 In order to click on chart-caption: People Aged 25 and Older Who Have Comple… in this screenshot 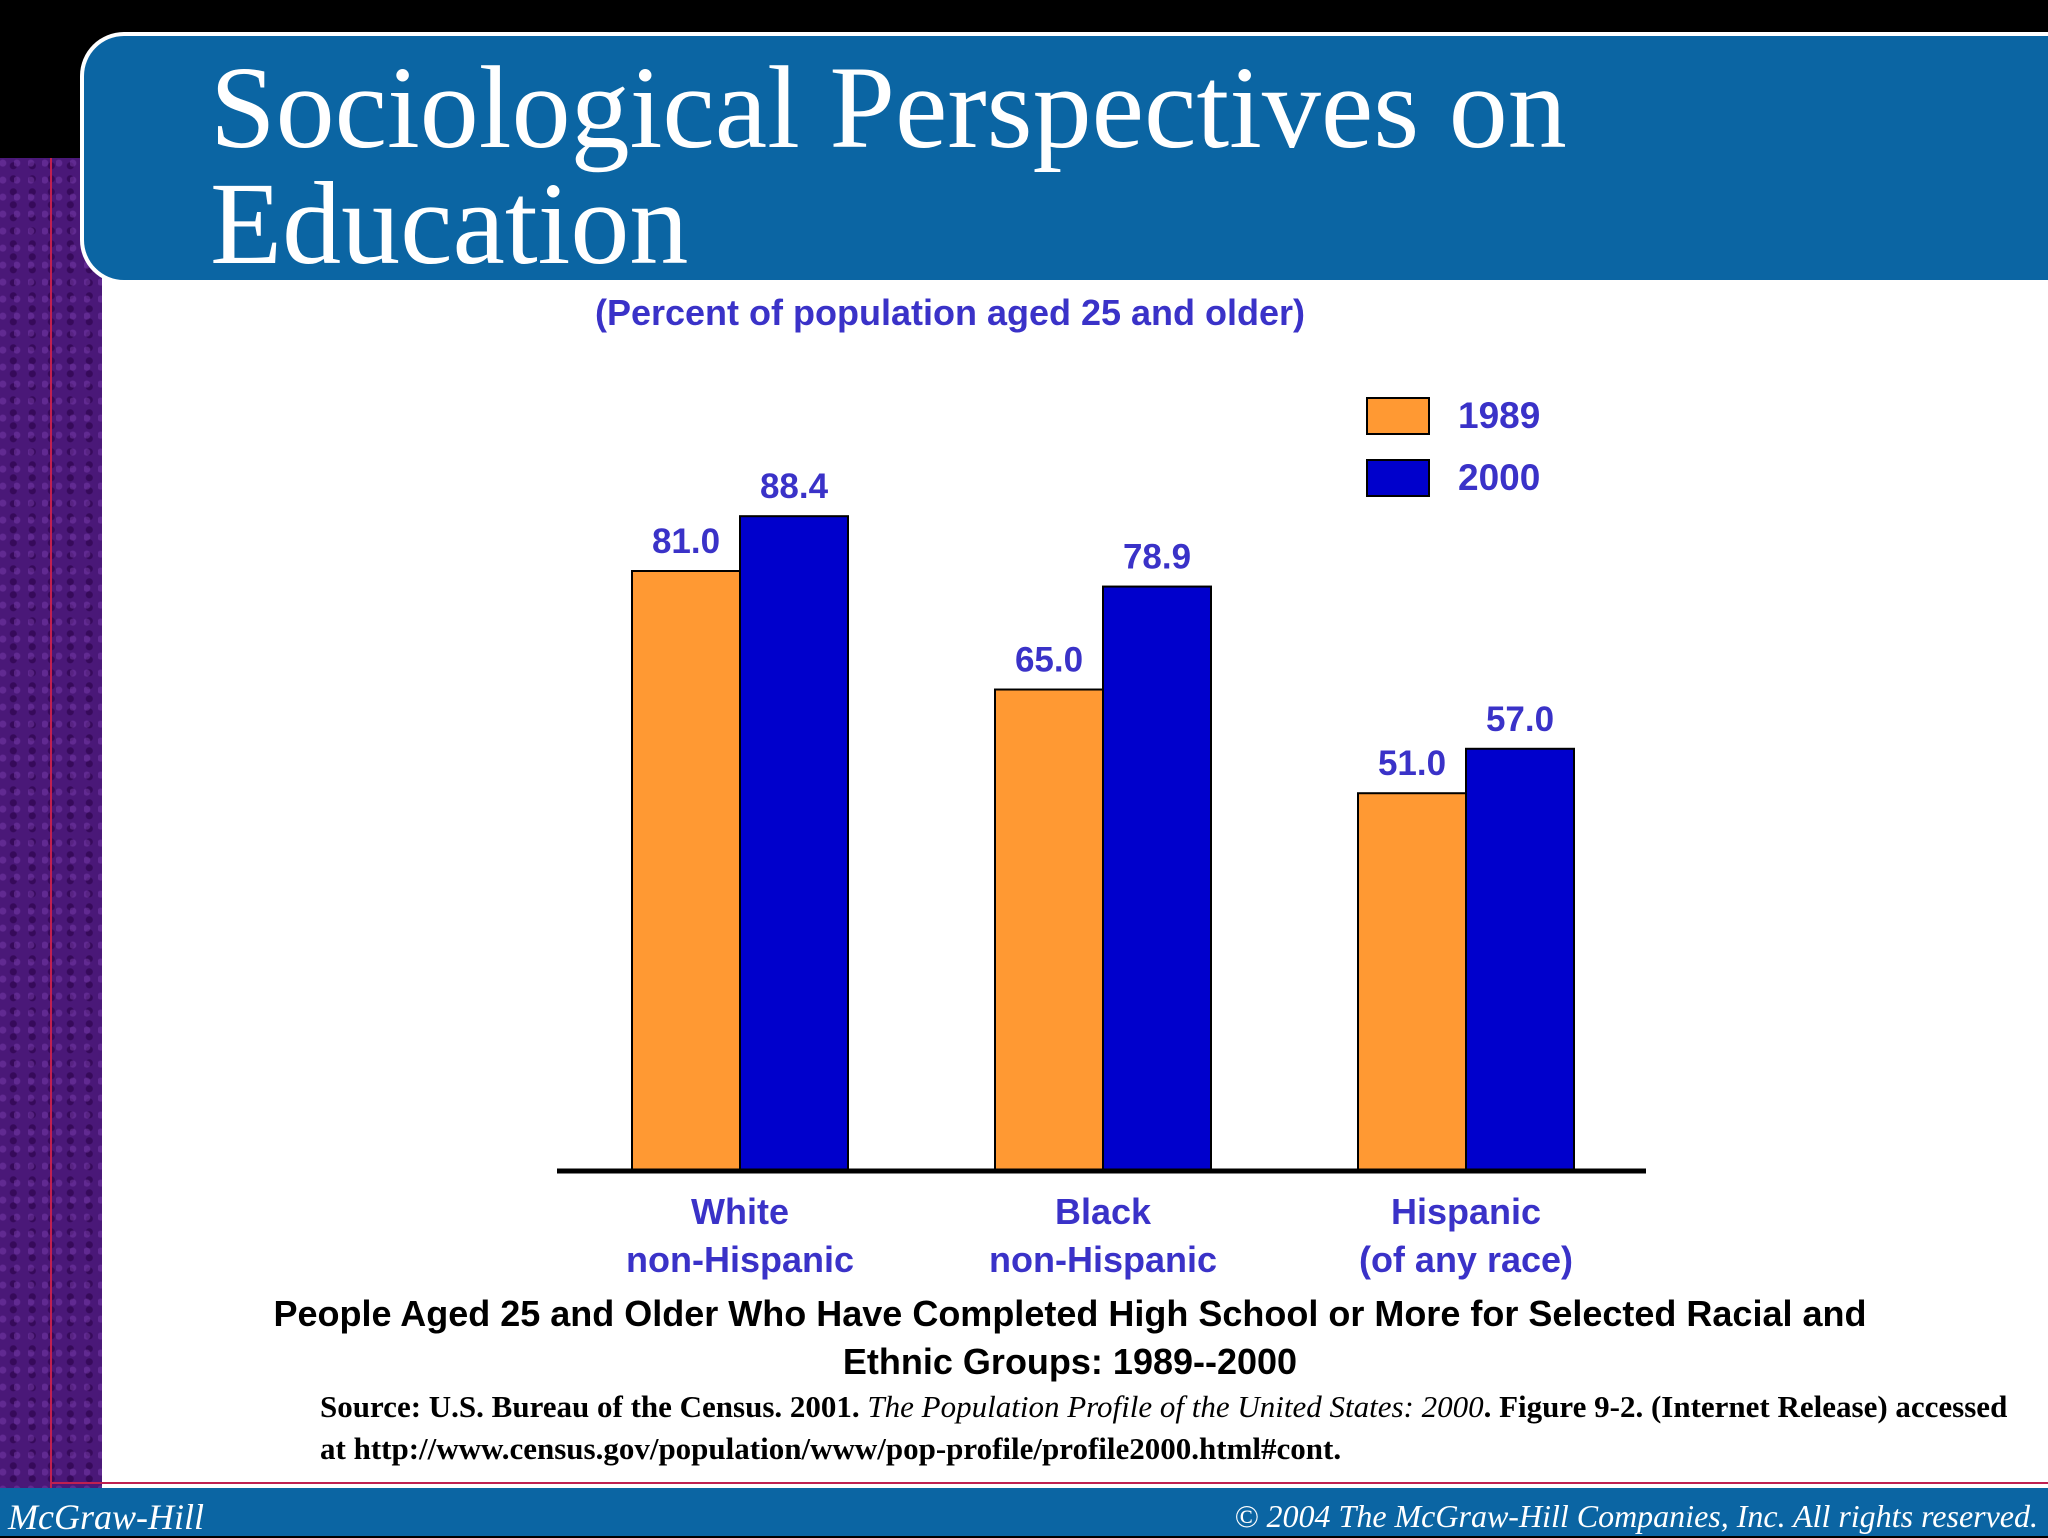, I will do `click(1070, 1337)`.